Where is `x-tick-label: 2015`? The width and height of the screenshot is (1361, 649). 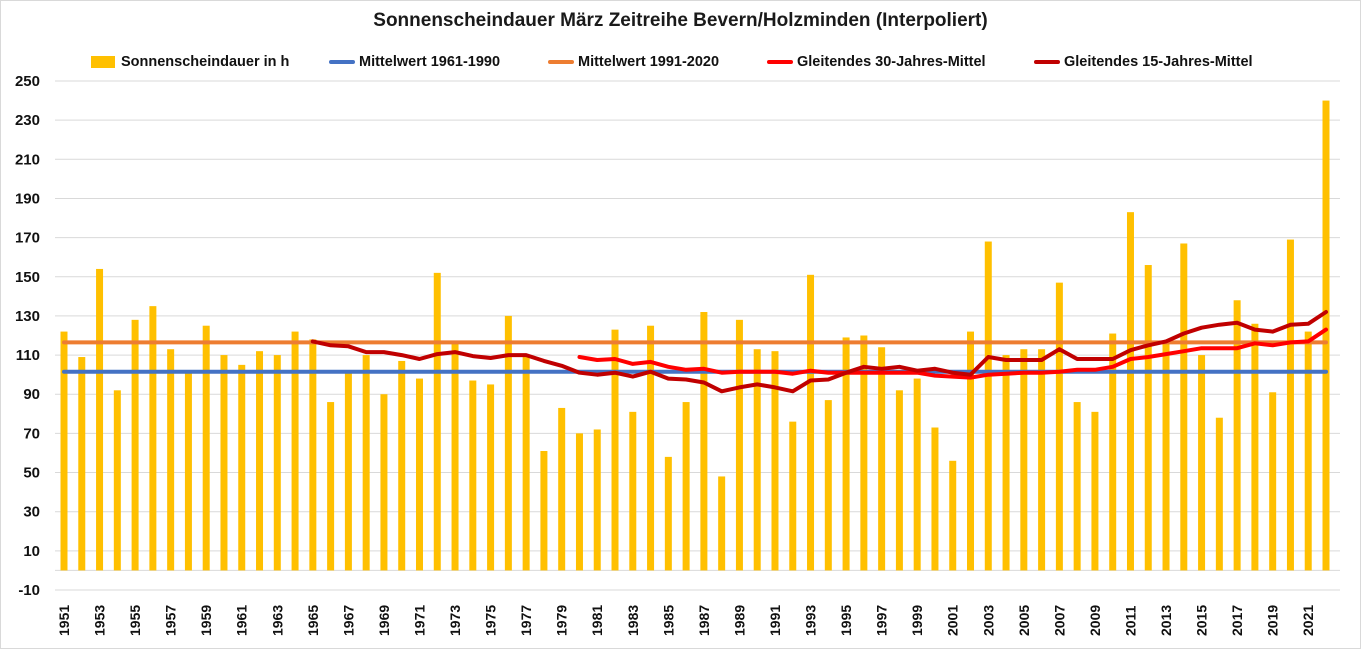
x-tick-label: 2015 is located at coordinates (1202, 620).